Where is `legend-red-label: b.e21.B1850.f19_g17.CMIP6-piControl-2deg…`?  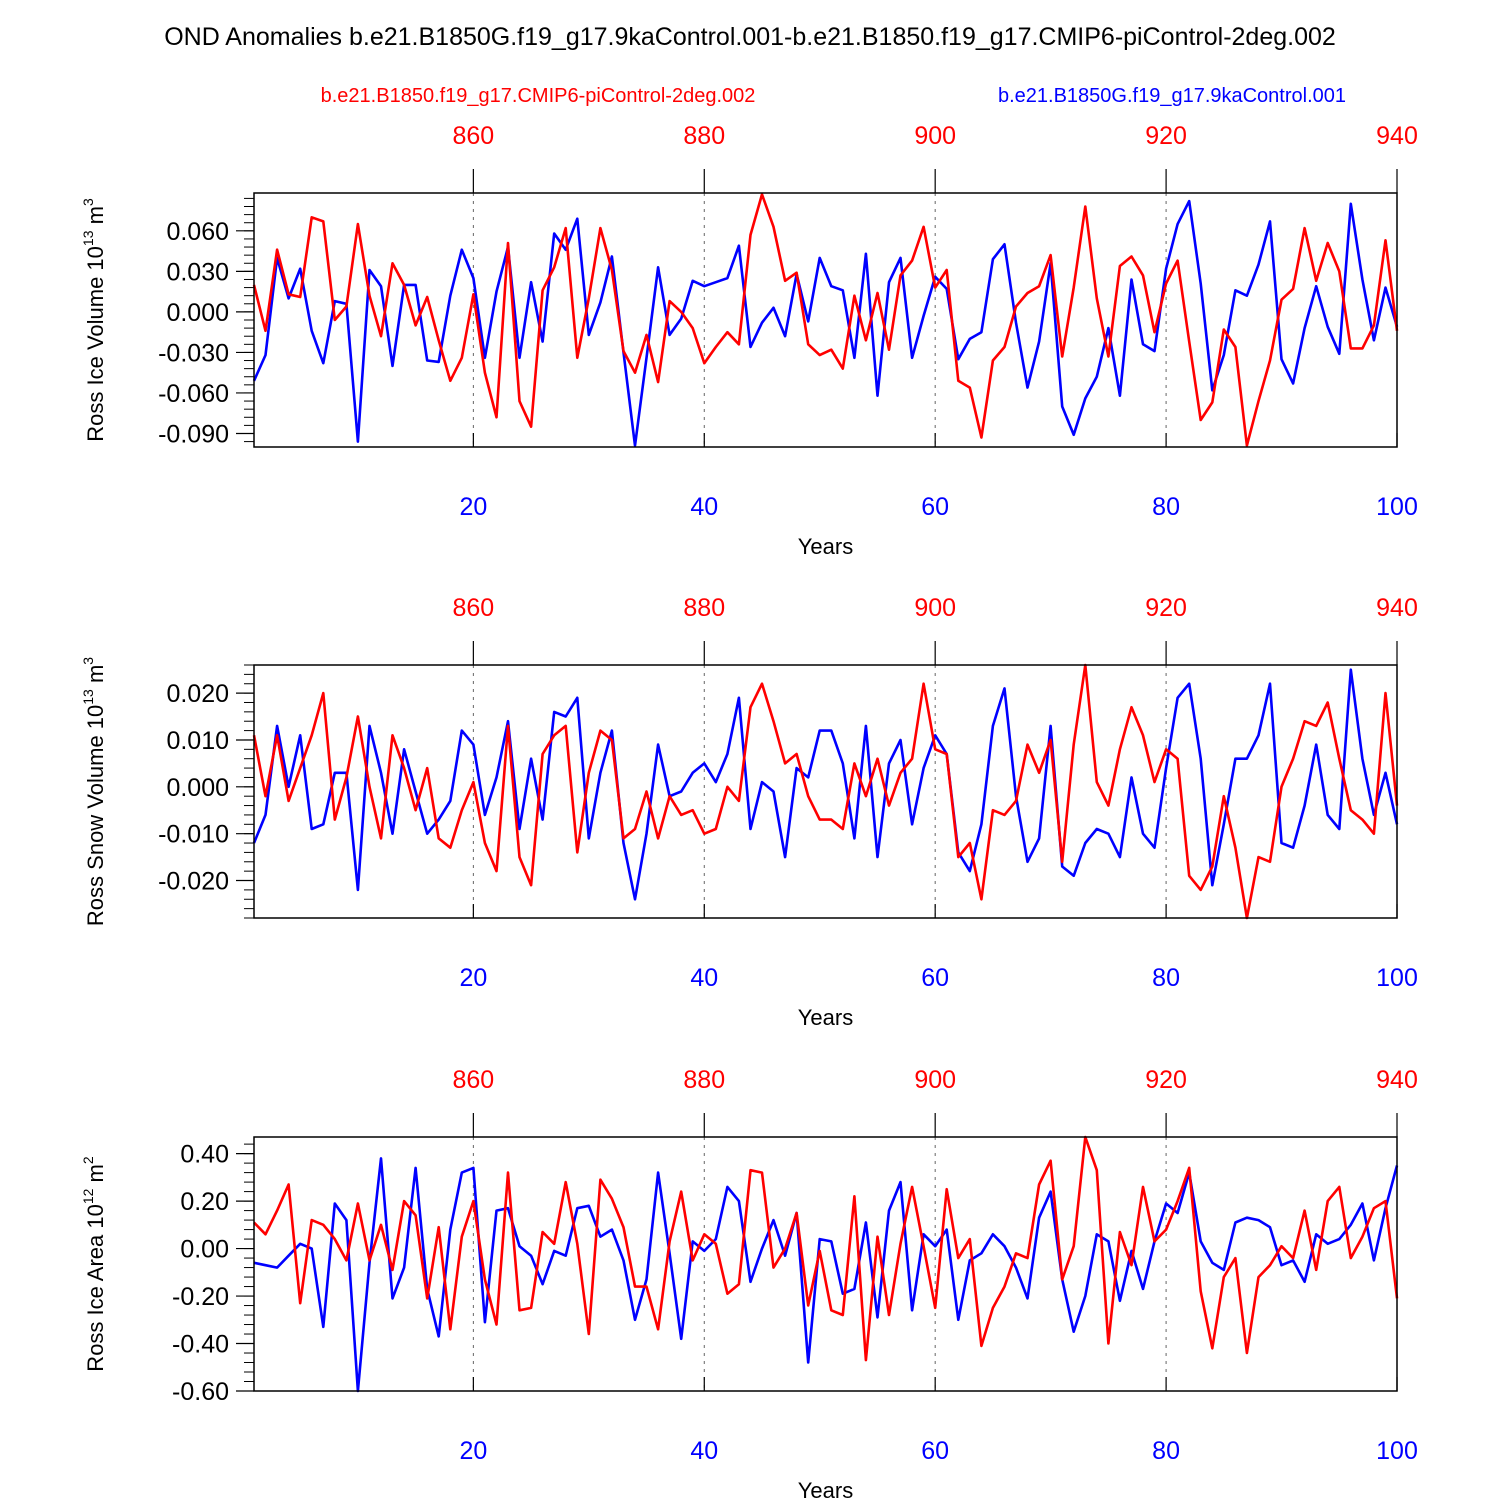 legend-red-label: b.e21.B1850.f19_g17.CMIP6-piControl-2deg… is located at coordinates (538, 96).